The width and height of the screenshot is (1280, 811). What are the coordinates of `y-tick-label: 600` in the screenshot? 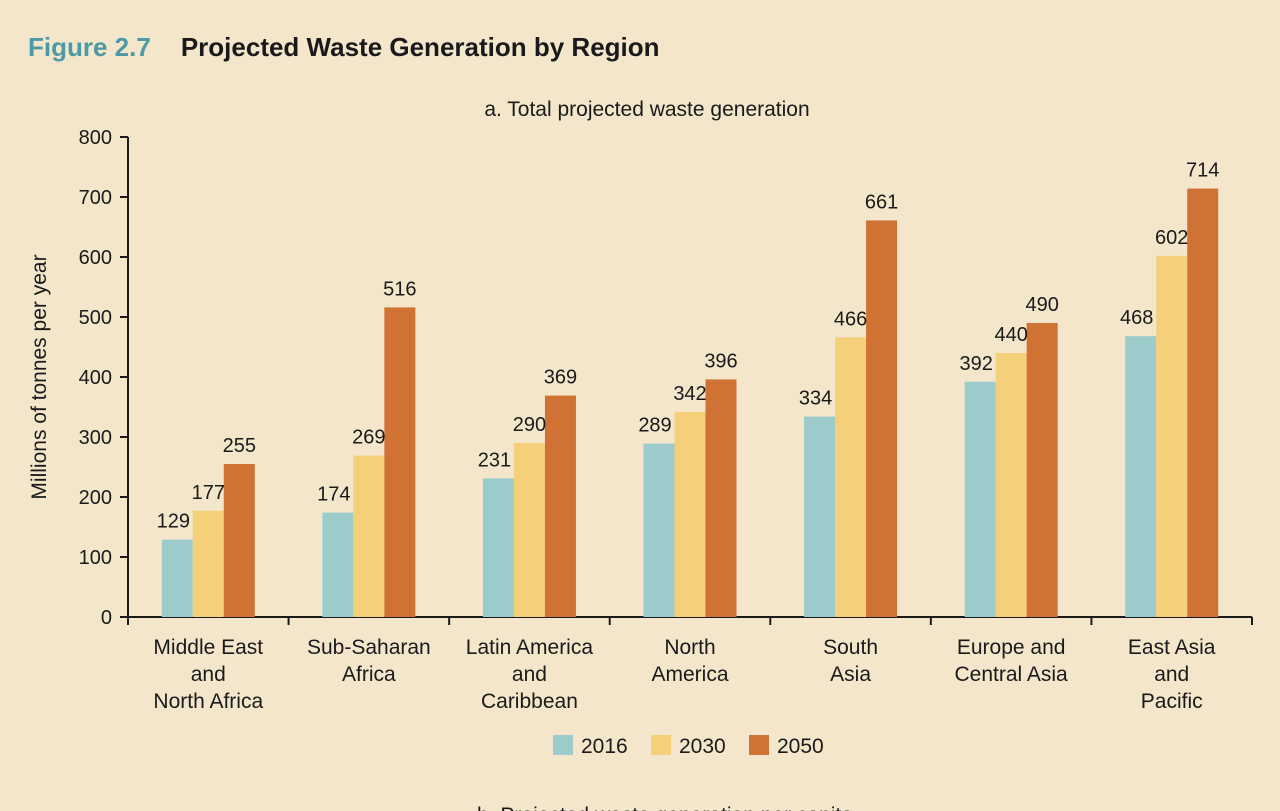 It's located at (95, 258).